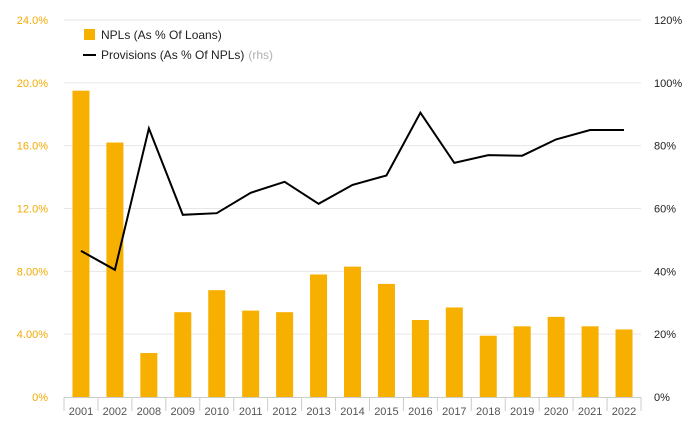 Image resolution: width=700 pixels, height=433 pixels. Describe the element at coordinates (522, 361) in the screenshot. I see `npl-bar-2019` at that location.